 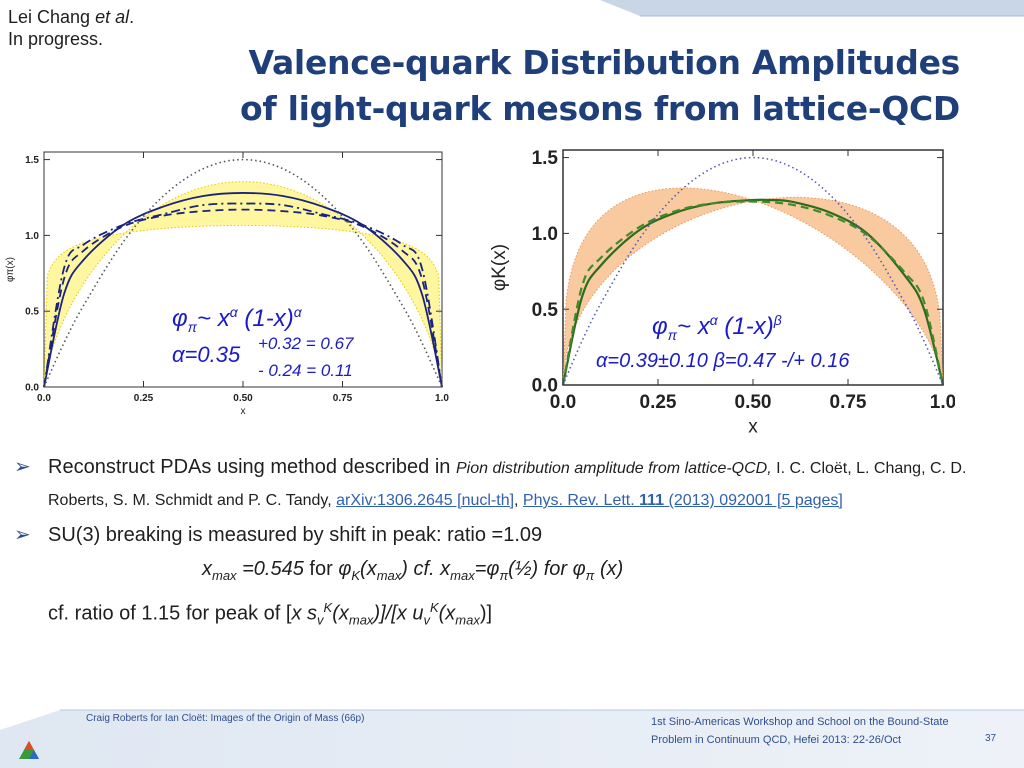 I want to click on status-note: In progress., so click(x=56, y=39).